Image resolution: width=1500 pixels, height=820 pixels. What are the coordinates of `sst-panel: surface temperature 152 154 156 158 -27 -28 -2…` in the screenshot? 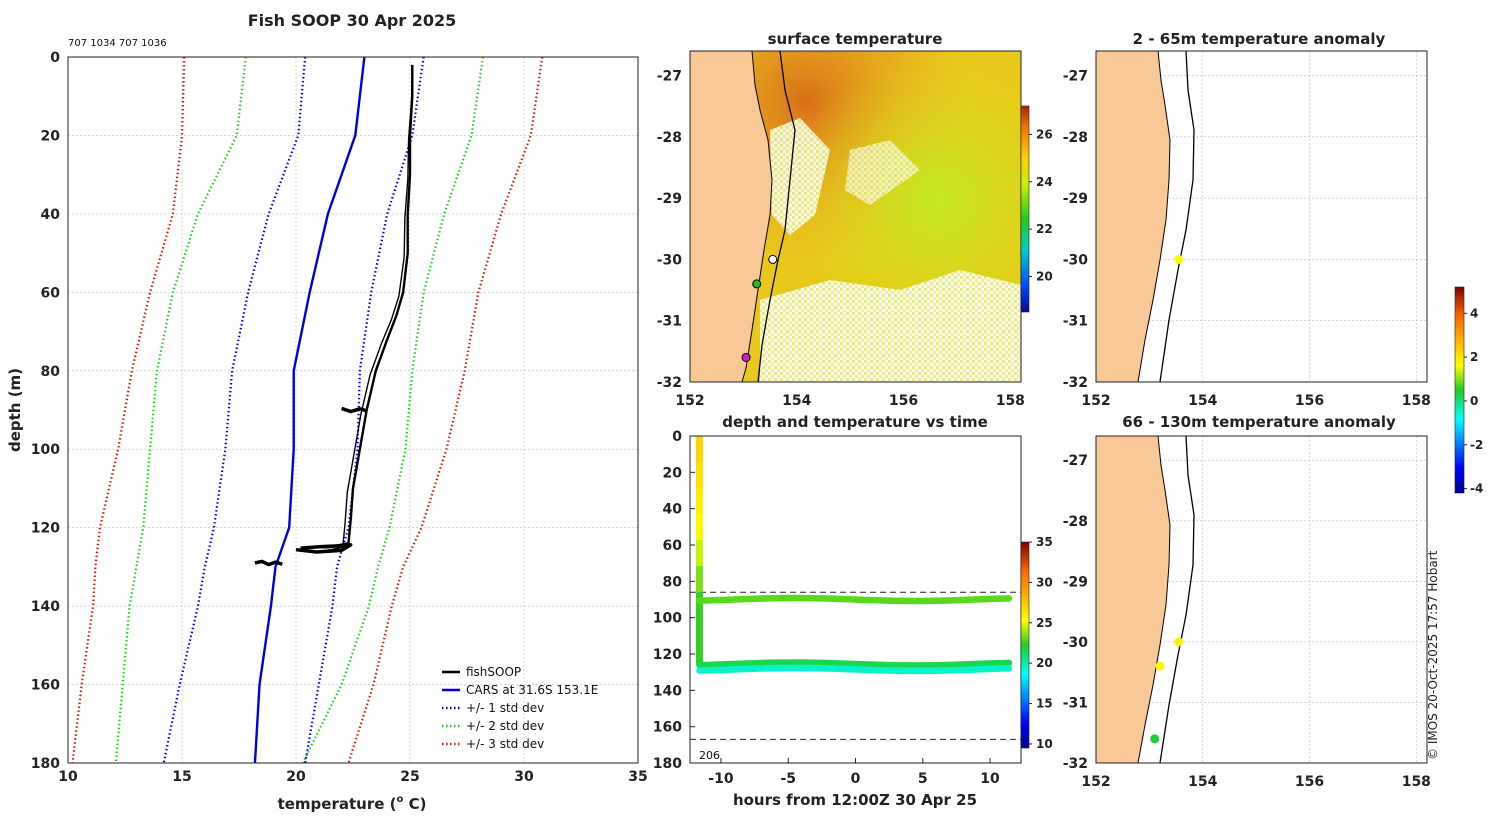 It's located at (855, 219).